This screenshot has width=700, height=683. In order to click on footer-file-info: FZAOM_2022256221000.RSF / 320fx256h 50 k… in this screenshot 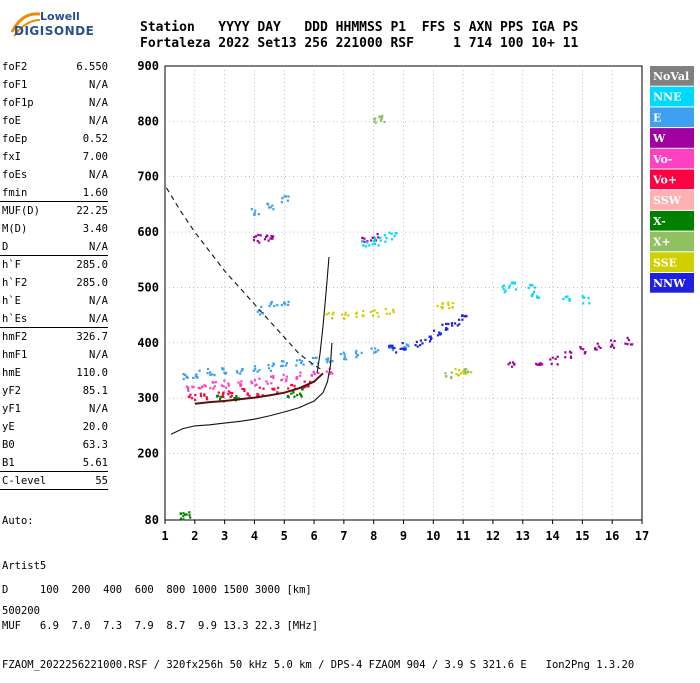, I will do `click(318, 665)`.